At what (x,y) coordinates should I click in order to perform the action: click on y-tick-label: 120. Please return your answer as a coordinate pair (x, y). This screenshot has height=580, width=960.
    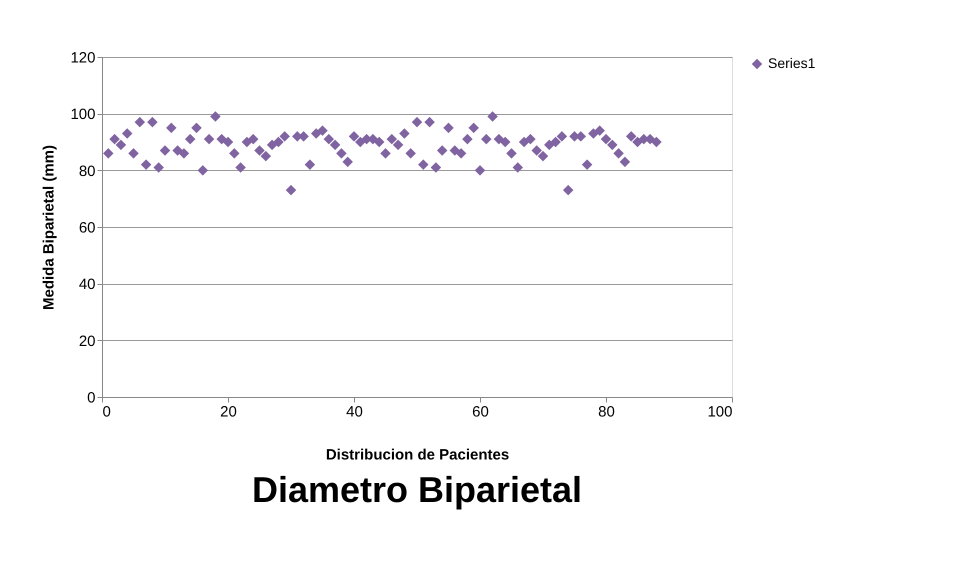
    Looking at the image, I should click on (83, 58).